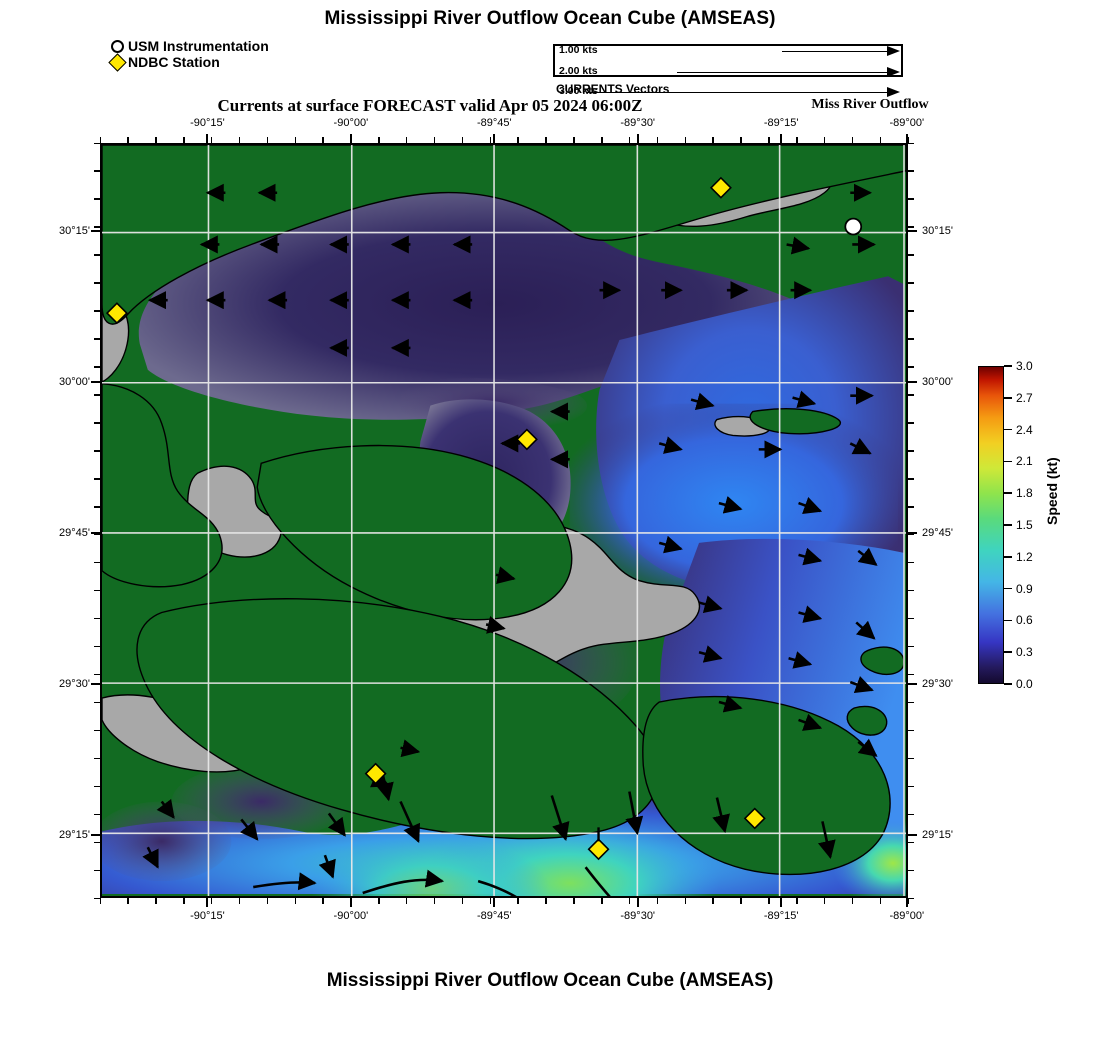 Image resolution: width=1100 pixels, height=1050 pixels. What do you see at coordinates (351, 123) in the screenshot?
I see `axis-label-longitude: -90°00'` at bounding box center [351, 123].